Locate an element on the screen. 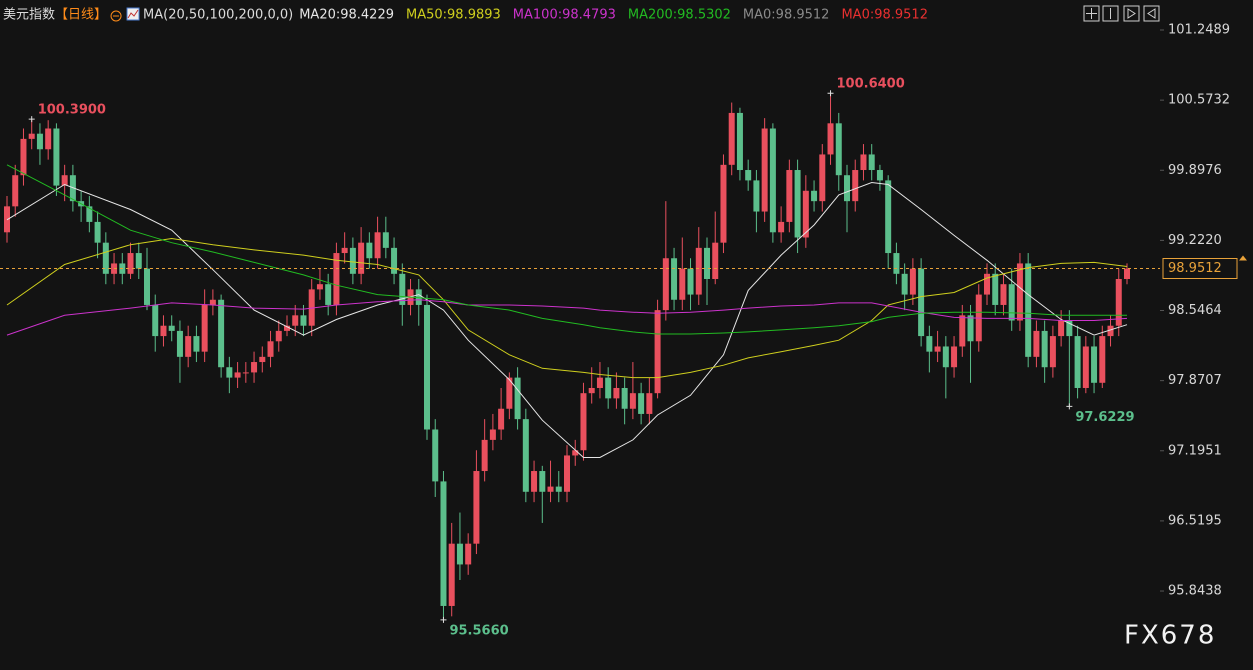  icon-indicator is located at coordinates (133, 14).